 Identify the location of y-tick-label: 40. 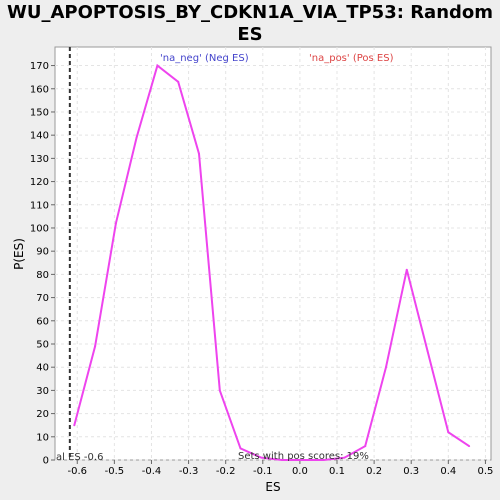
(42, 368).